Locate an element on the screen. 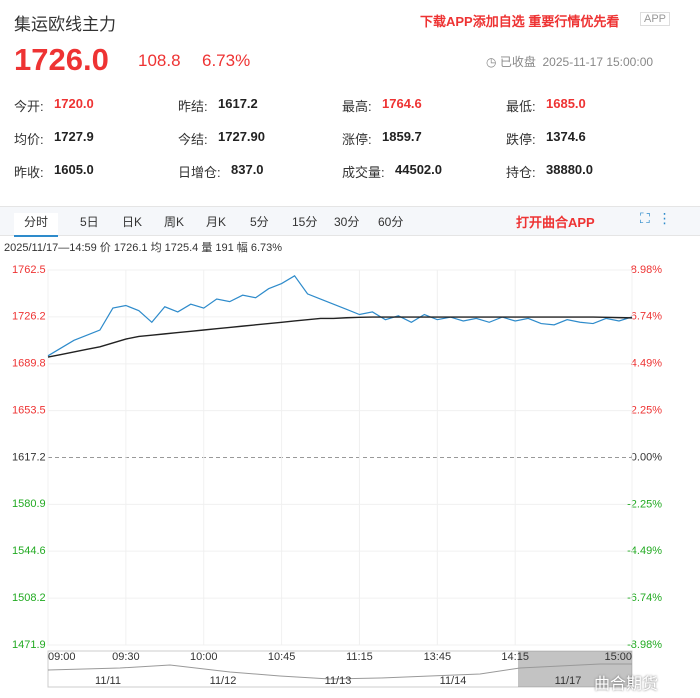 This screenshot has width=700, height=698. stat-value: 38880.0 is located at coordinates (569, 169).